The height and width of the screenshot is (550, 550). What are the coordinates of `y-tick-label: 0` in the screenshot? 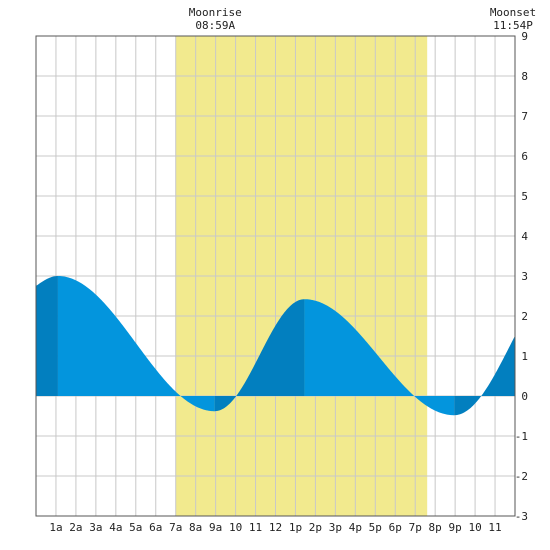 It's located at (524, 396).